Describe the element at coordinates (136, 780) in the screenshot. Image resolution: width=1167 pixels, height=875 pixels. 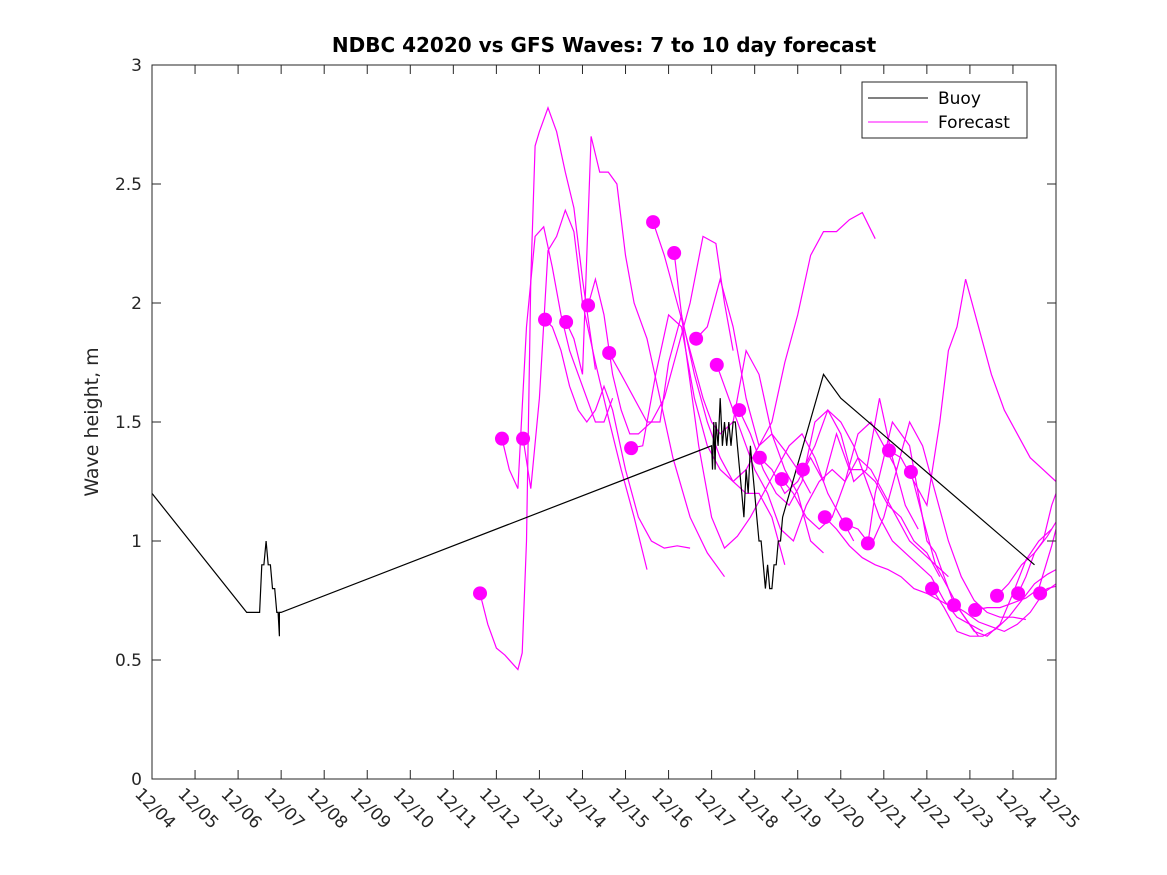
I see `y-tick-label: 0` at that location.